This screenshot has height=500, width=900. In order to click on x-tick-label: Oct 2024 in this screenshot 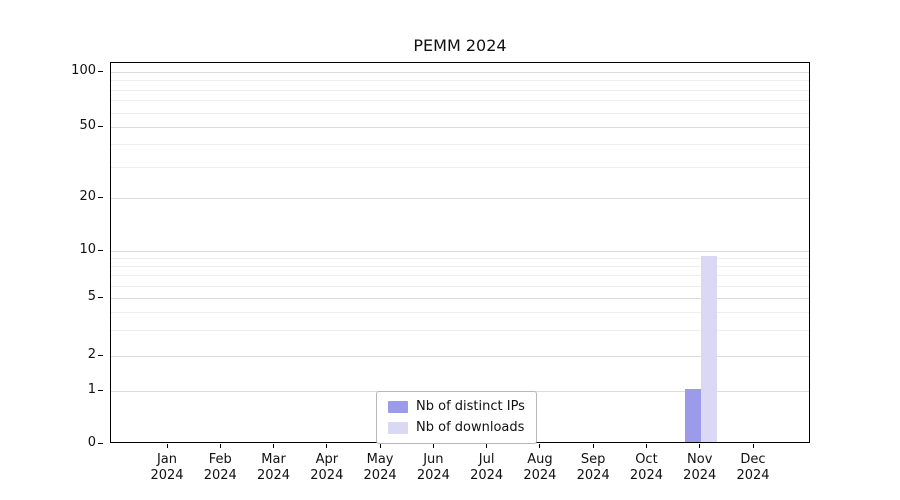, I will do `click(646, 468)`.